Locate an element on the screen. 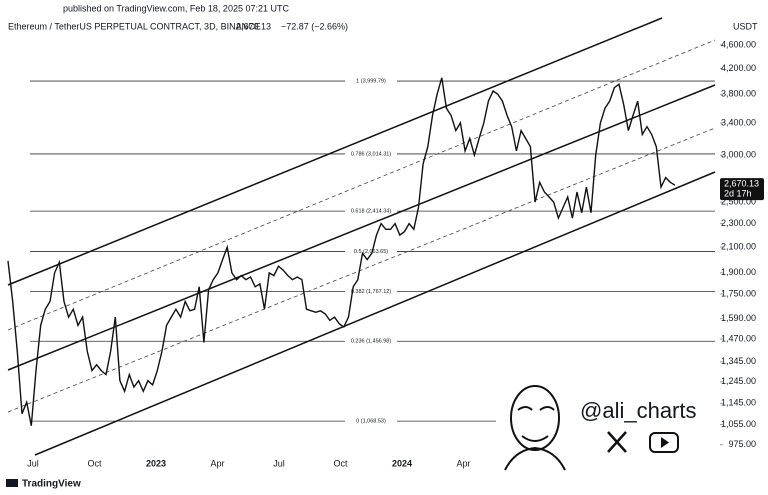 Image resolution: width=768 pixels, height=495 pixels. unit: USDT is located at coordinates (745, 26).